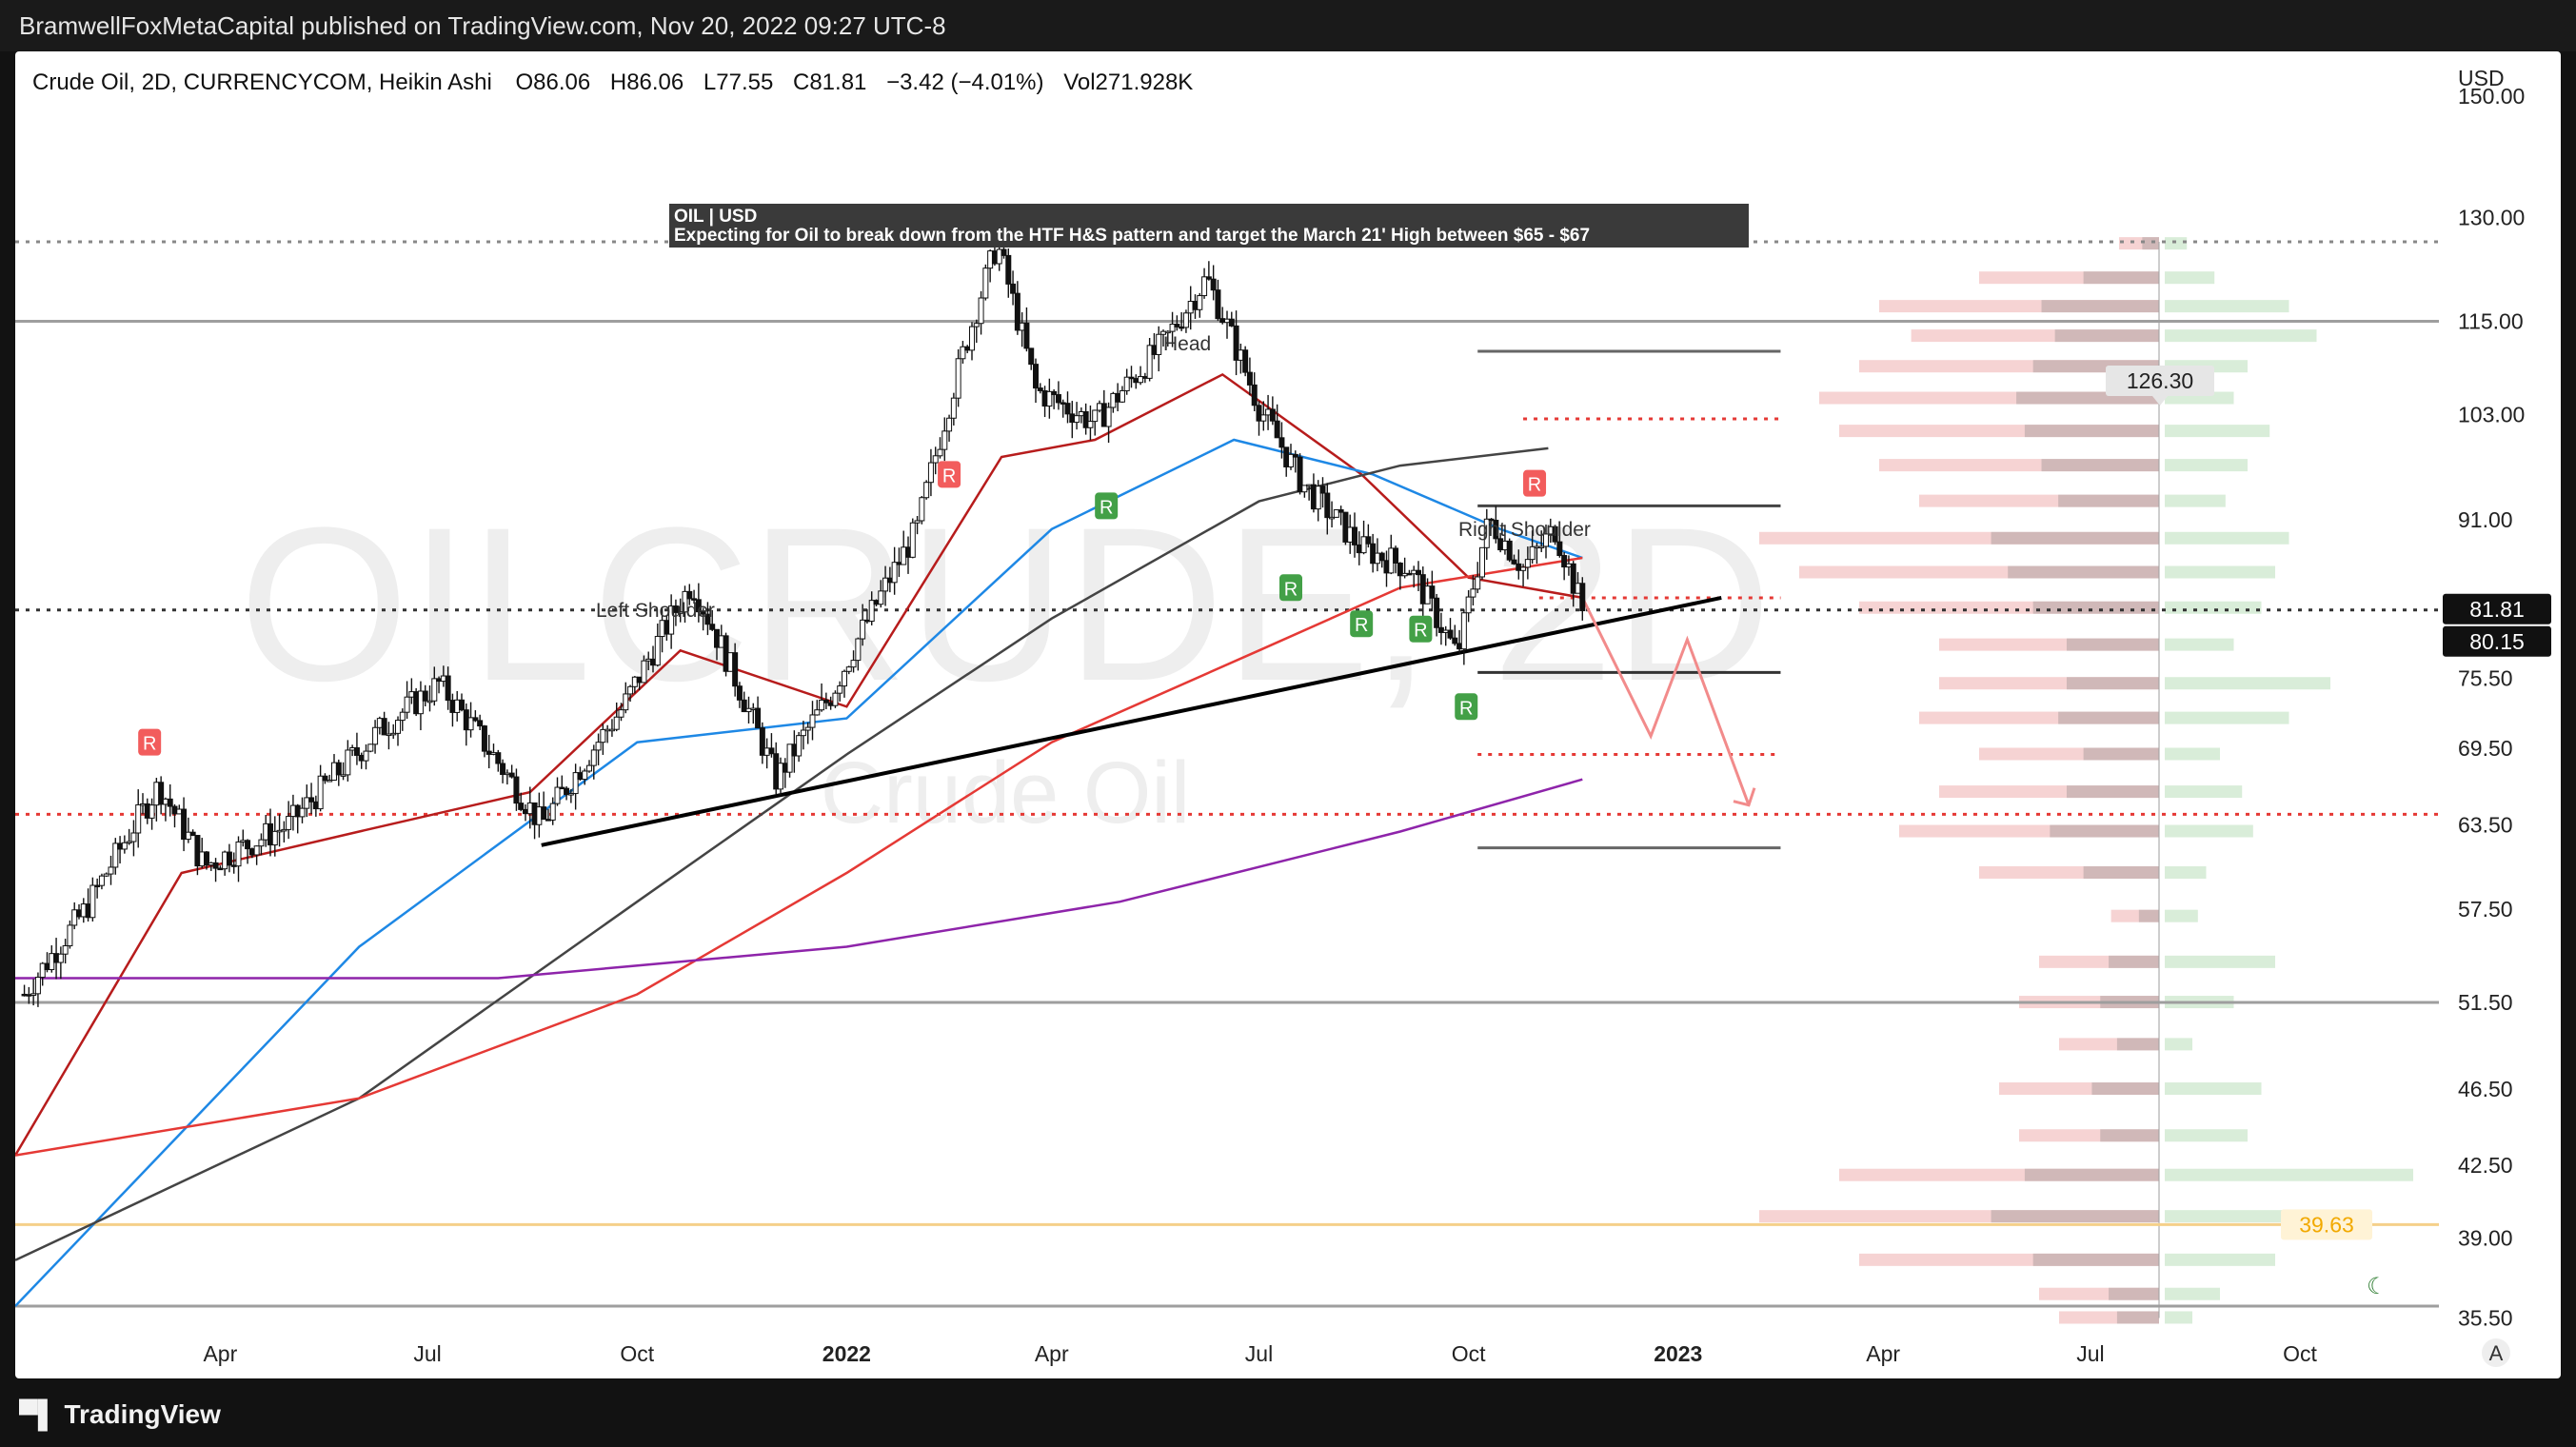 The width and height of the screenshot is (2576, 1447). What do you see at coordinates (715, 217) in the screenshot?
I see `annotation-title: OIL | USD` at bounding box center [715, 217].